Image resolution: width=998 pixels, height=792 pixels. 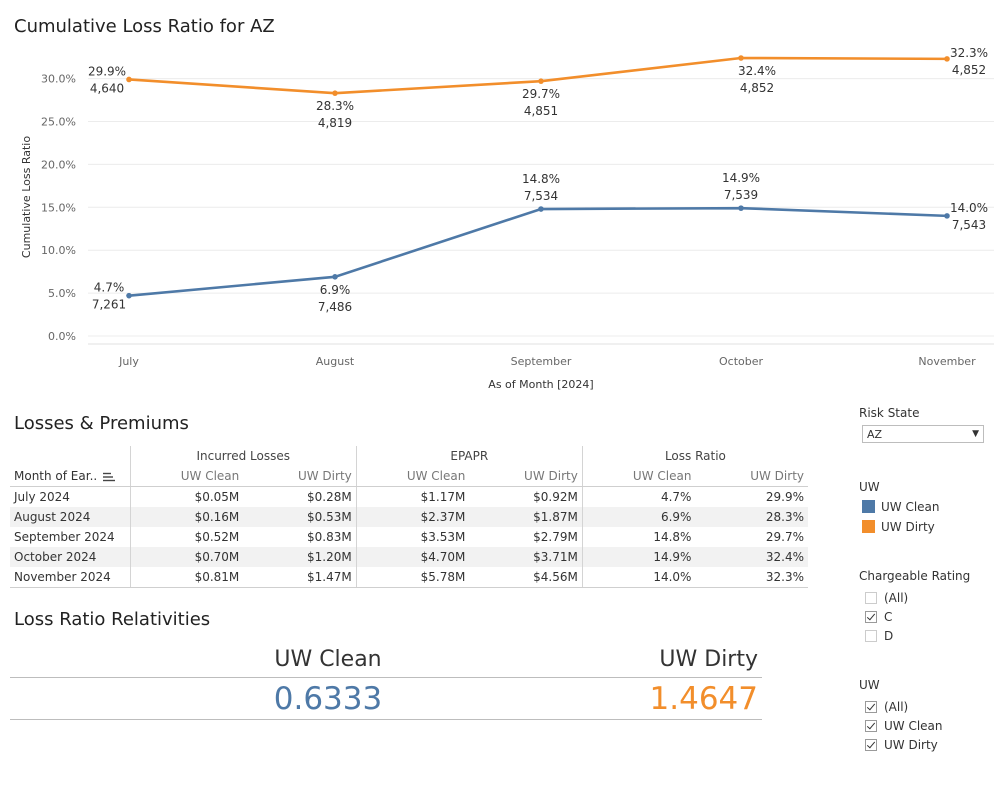 I want to click on uw-filter-title: UW, so click(x=869, y=685).